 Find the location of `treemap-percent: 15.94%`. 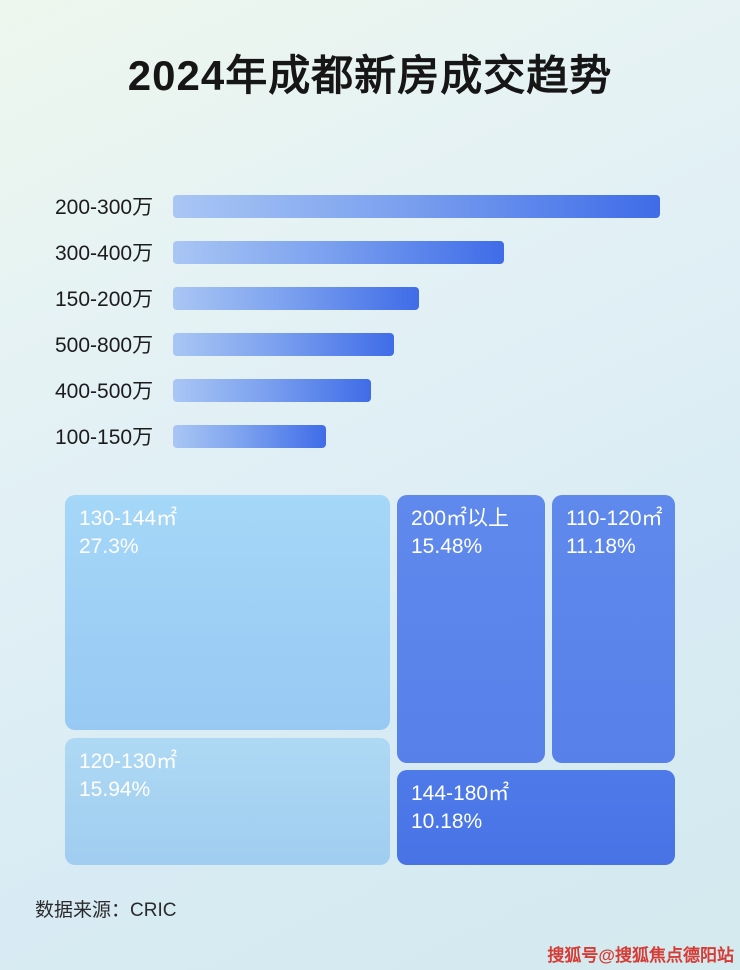

treemap-percent: 15.94% is located at coordinates (115, 790).